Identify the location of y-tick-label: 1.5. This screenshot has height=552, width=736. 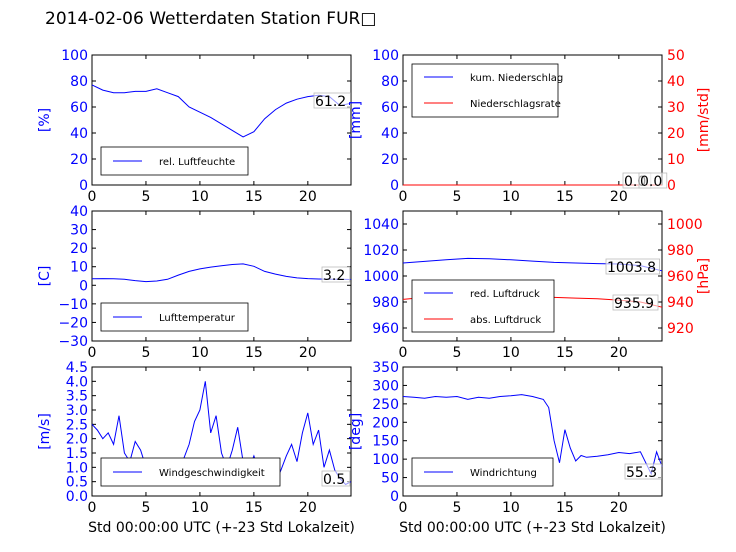
(77, 454).